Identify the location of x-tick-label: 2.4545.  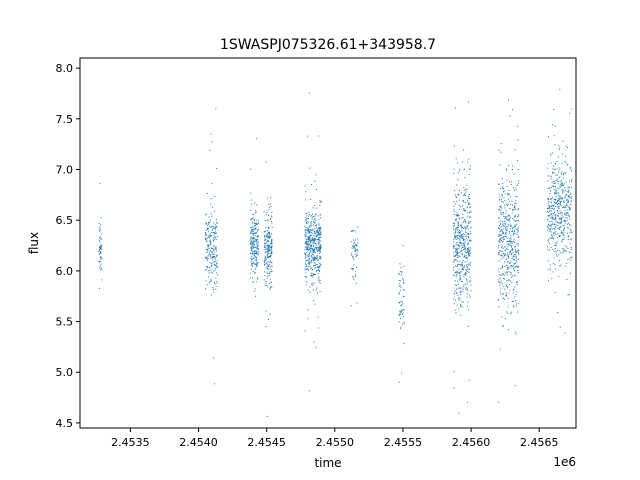
(266, 442).